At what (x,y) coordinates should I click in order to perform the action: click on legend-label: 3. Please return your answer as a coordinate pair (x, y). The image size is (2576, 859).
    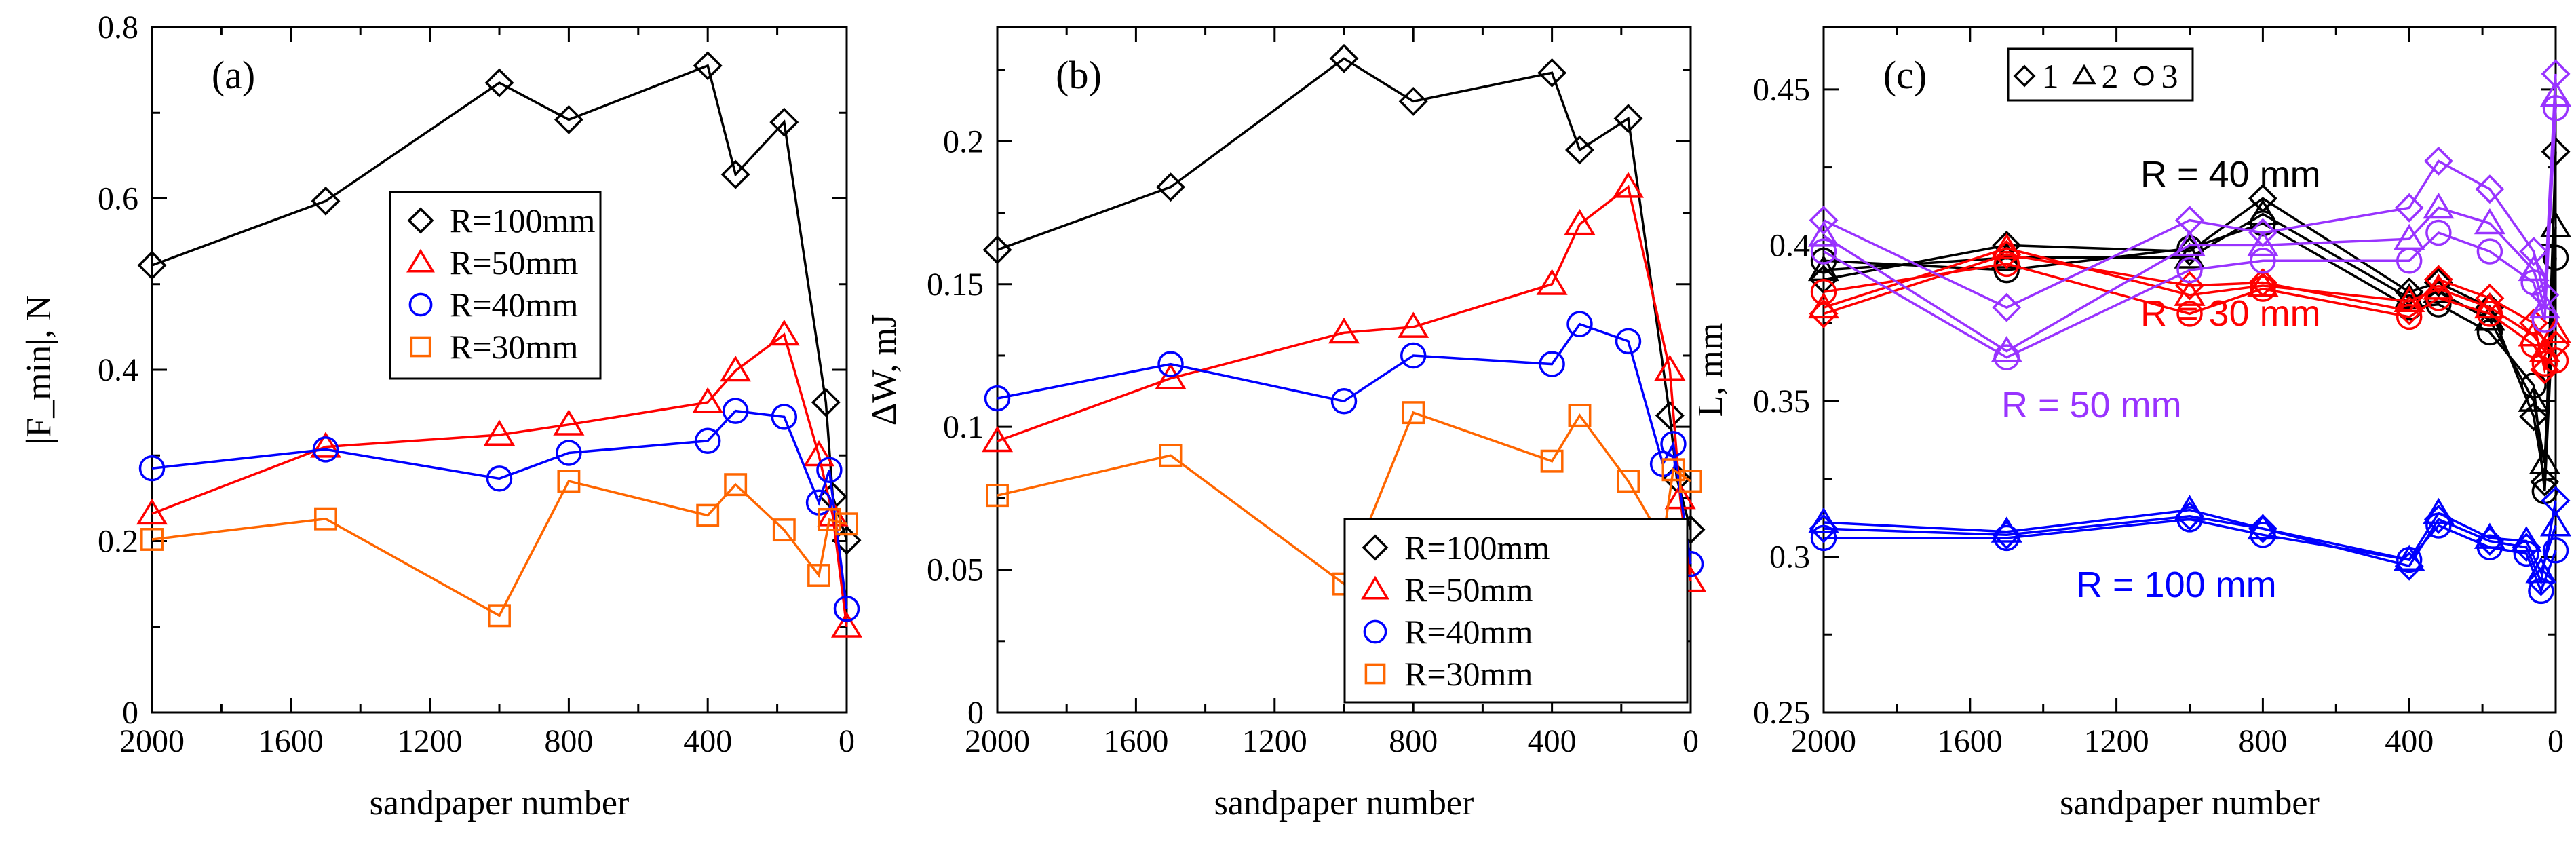
    Looking at the image, I should click on (2169, 76).